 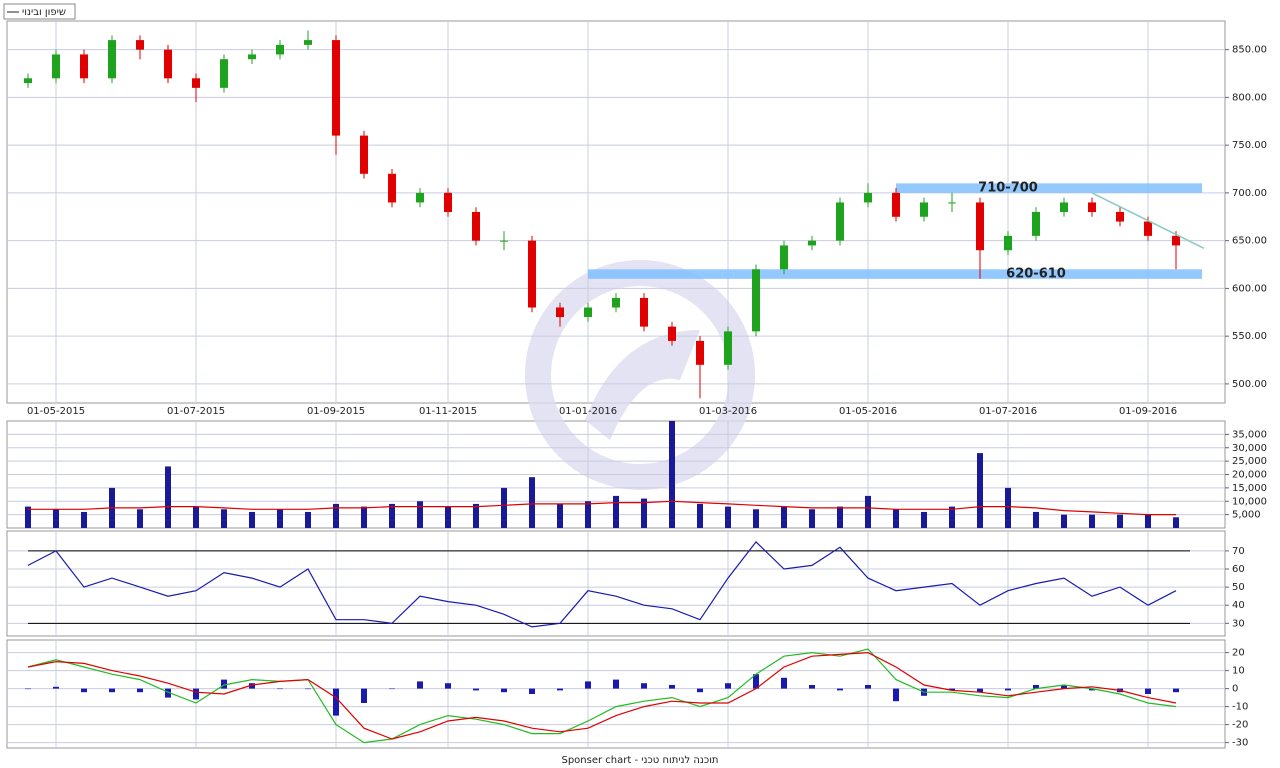 What do you see at coordinates (1036, 274) in the screenshot?
I see `zone-label: 620-610` at bounding box center [1036, 274].